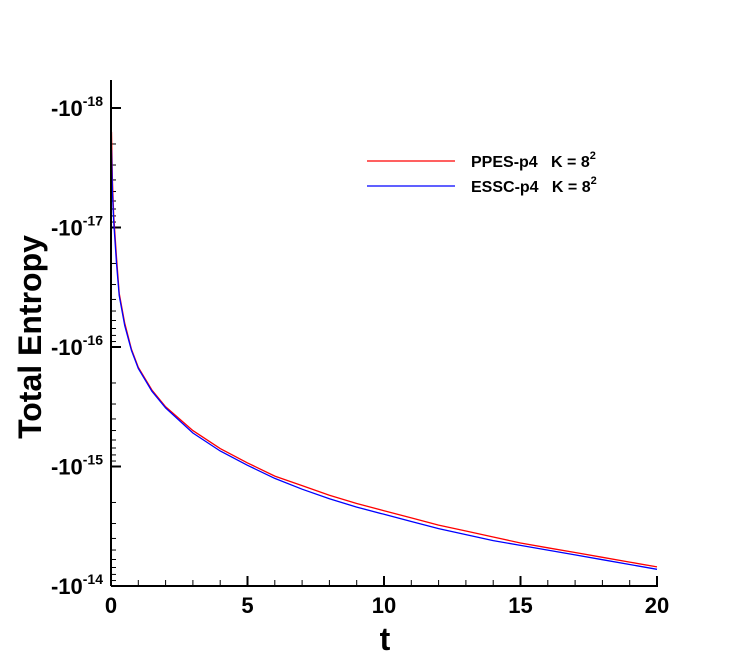  What do you see at coordinates (657, 605) in the screenshot?
I see `x-tick-label: 20` at bounding box center [657, 605].